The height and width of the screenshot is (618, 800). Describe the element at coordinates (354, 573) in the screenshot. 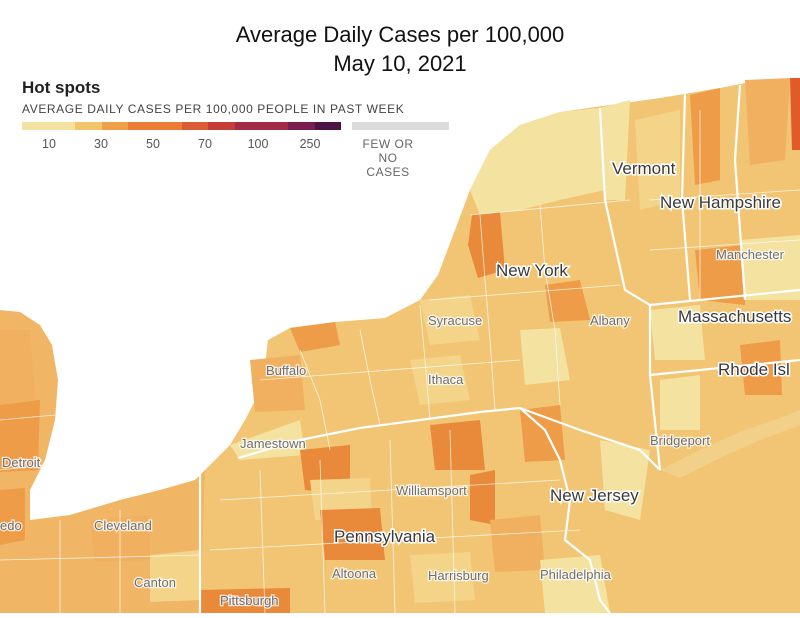

I see `city-label-altoona: Altoona` at that location.